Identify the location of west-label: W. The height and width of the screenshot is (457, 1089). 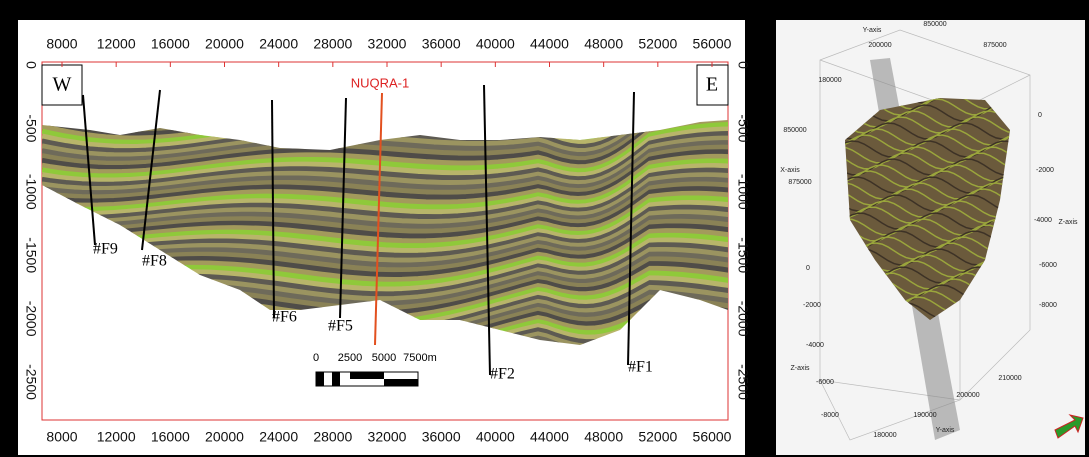
(62, 85).